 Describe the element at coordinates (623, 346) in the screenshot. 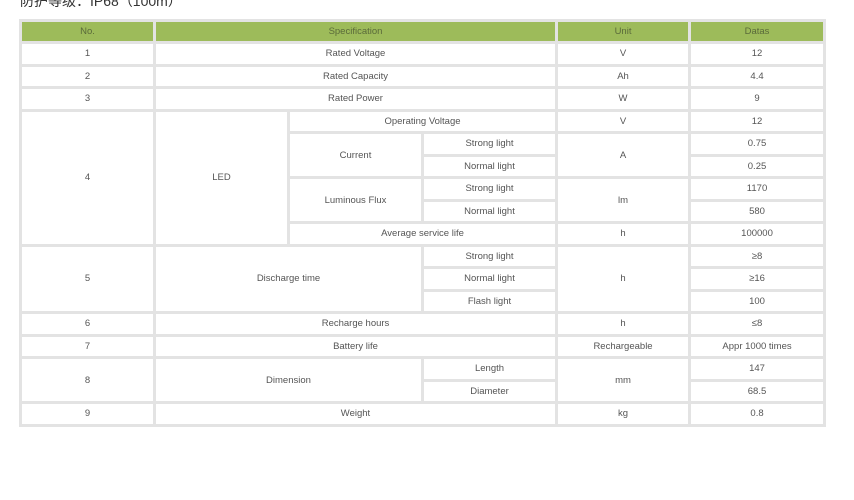

I see `cell-unit: Rechargeable` at that location.